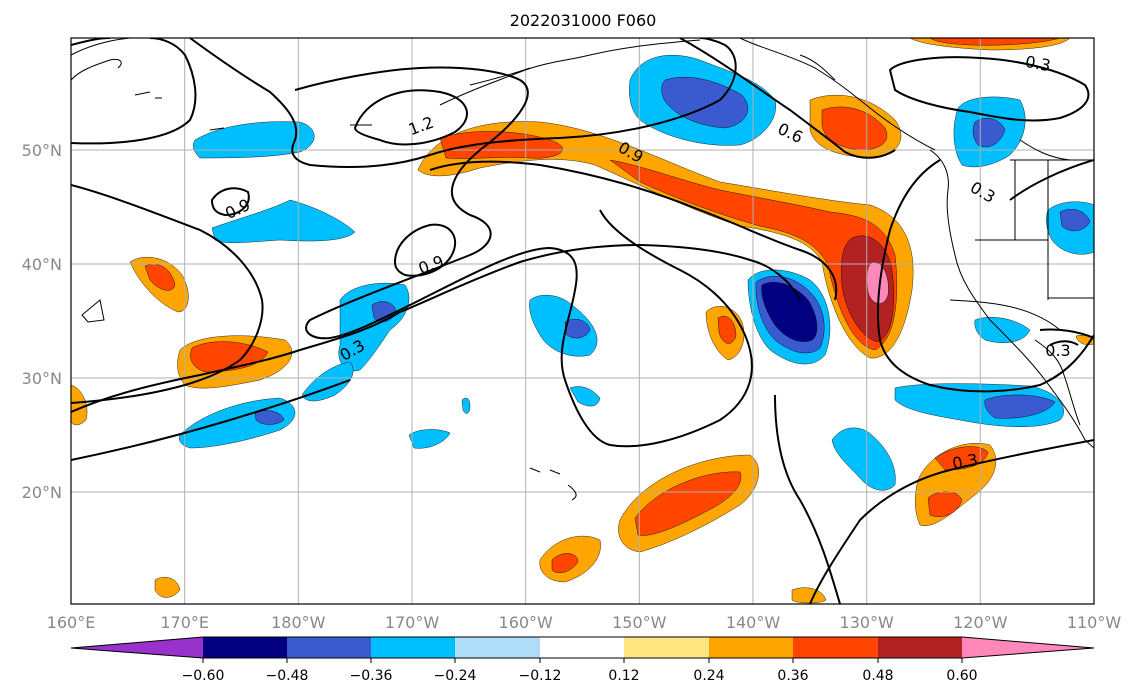  What do you see at coordinates (42, 150) in the screenshot?
I see `latitude-label: 50°N` at bounding box center [42, 150].